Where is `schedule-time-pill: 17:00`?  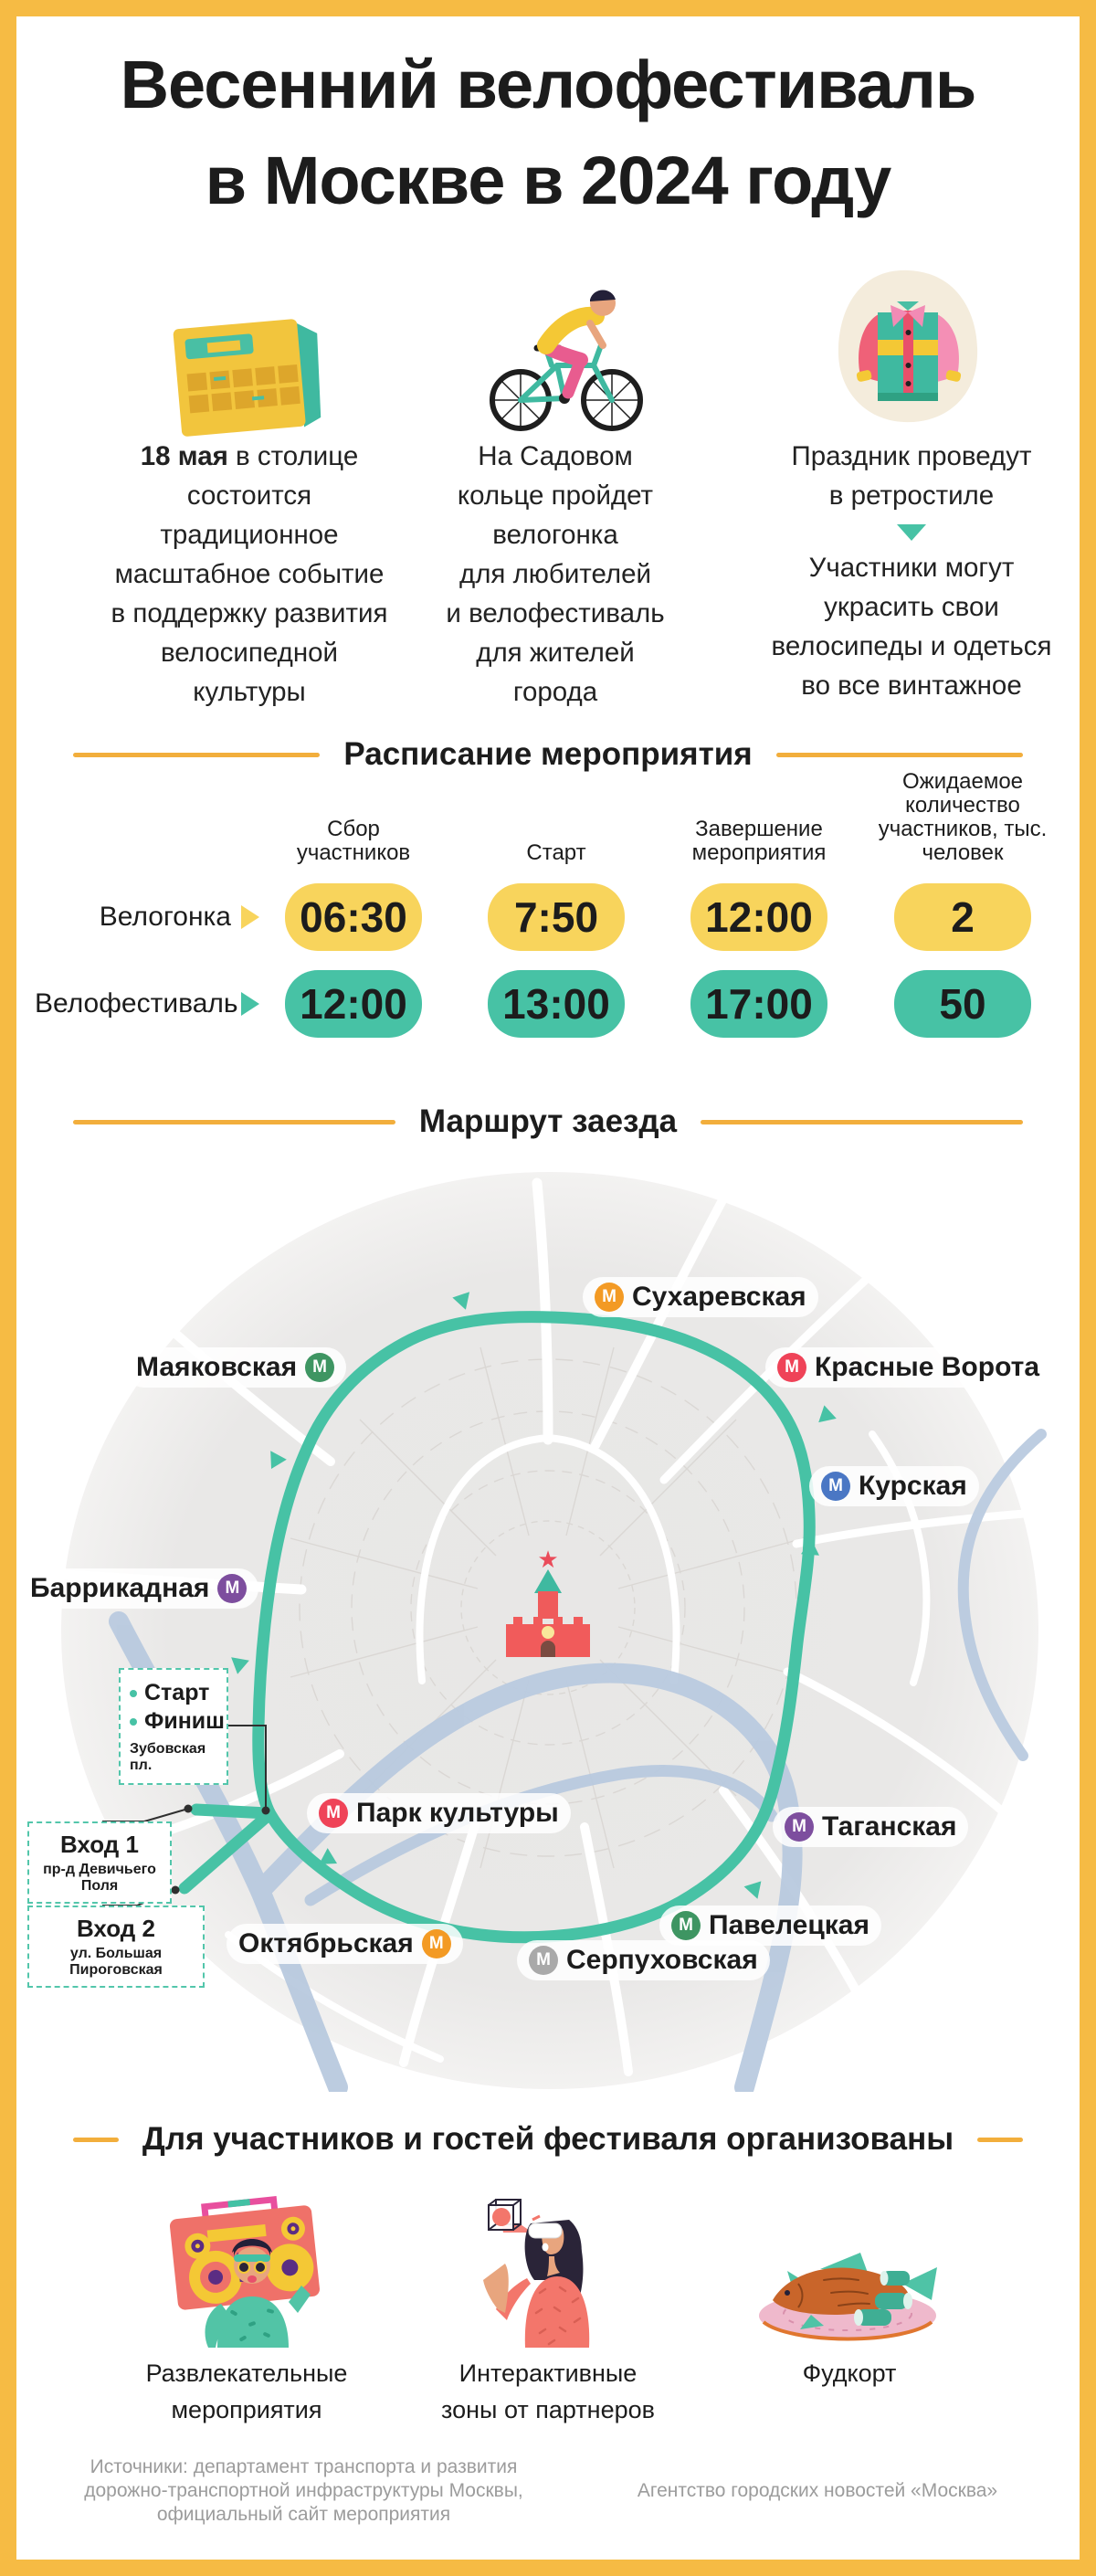
schedule-time-pill: 17:00 is located at coordinates (758, 1004).